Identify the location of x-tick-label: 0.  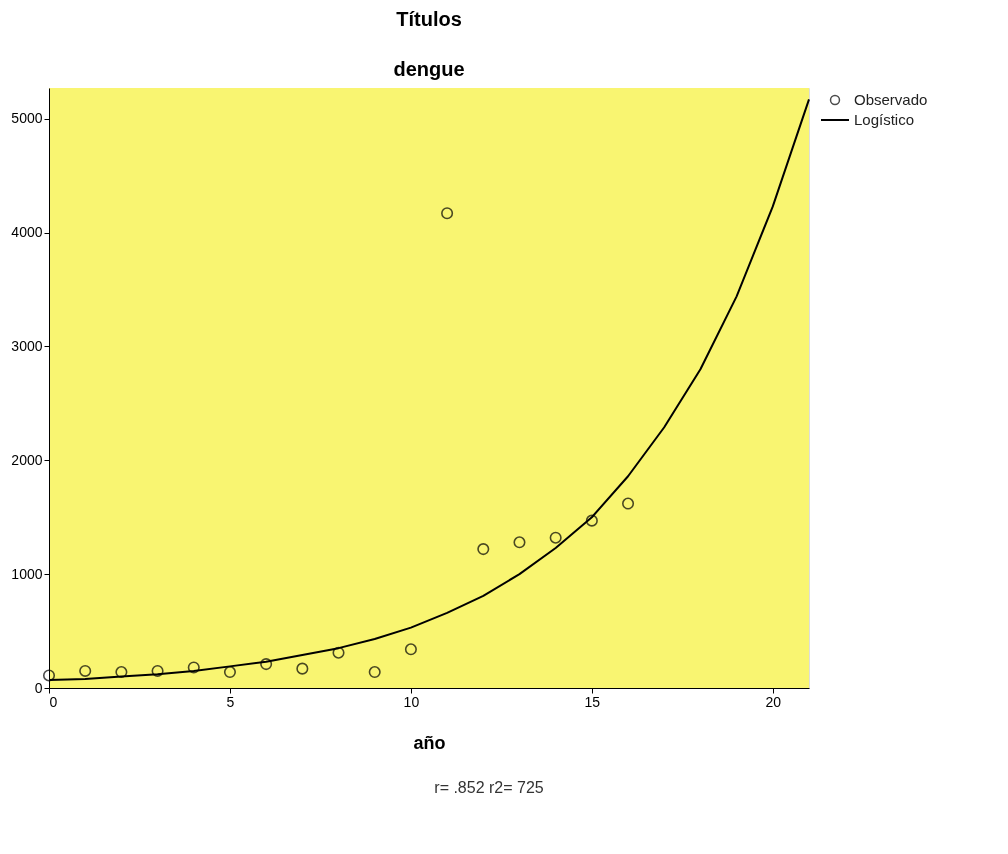
(53, 701).